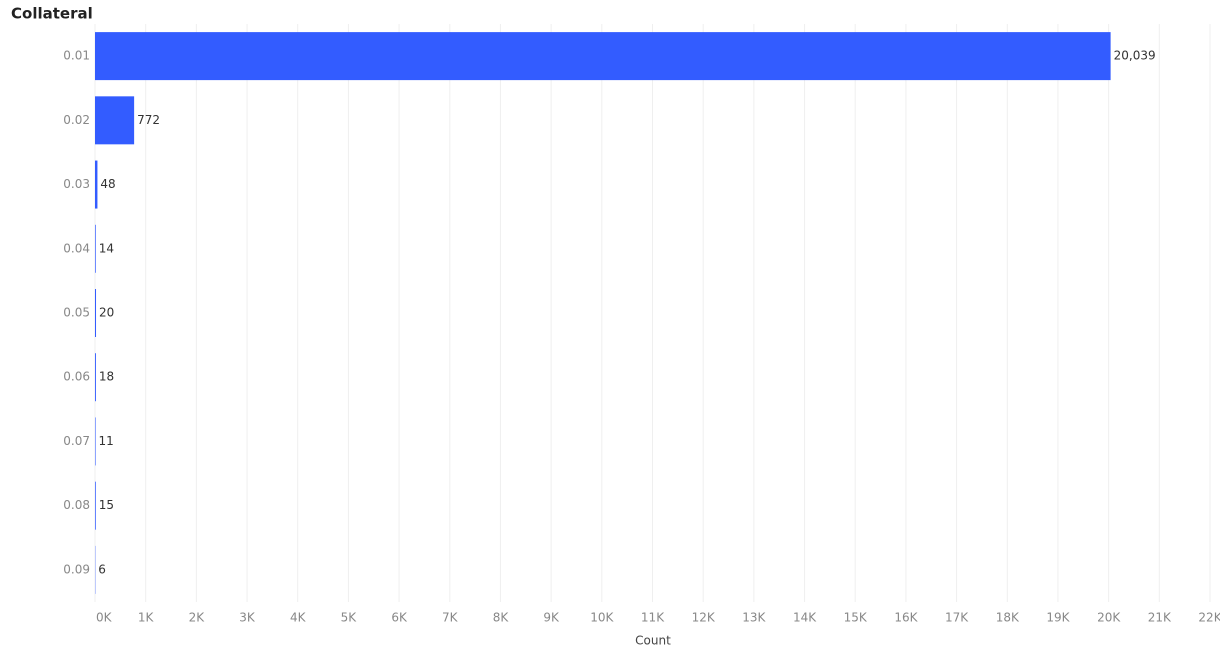 The height and width of the screenshot is (659, 1220). I want to click on x-tick-label: 8K, so click(501, 618).